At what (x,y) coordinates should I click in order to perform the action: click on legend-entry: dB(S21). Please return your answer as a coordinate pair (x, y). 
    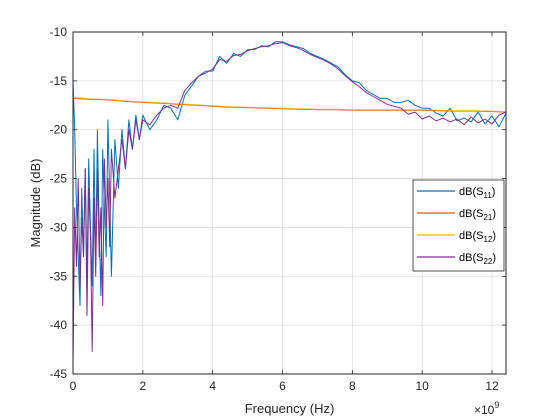
    Looking at the image, I should click on (477, 215).